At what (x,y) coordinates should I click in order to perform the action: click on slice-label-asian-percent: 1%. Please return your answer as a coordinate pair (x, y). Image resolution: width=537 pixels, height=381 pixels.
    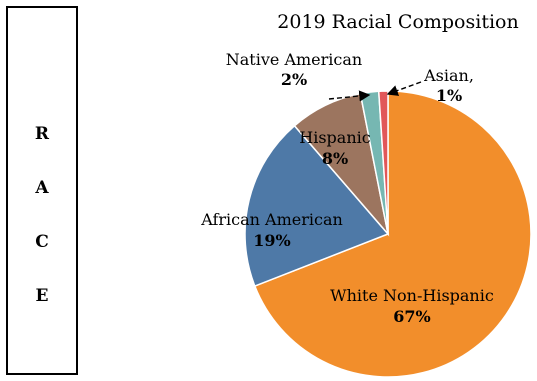
    Looking at the image, I should click on (449, 95).